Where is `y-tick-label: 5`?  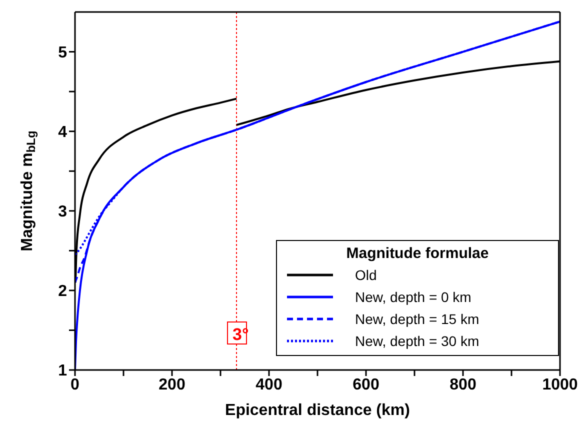 y-tick-label: 5 is located at coordinates (63, 53).